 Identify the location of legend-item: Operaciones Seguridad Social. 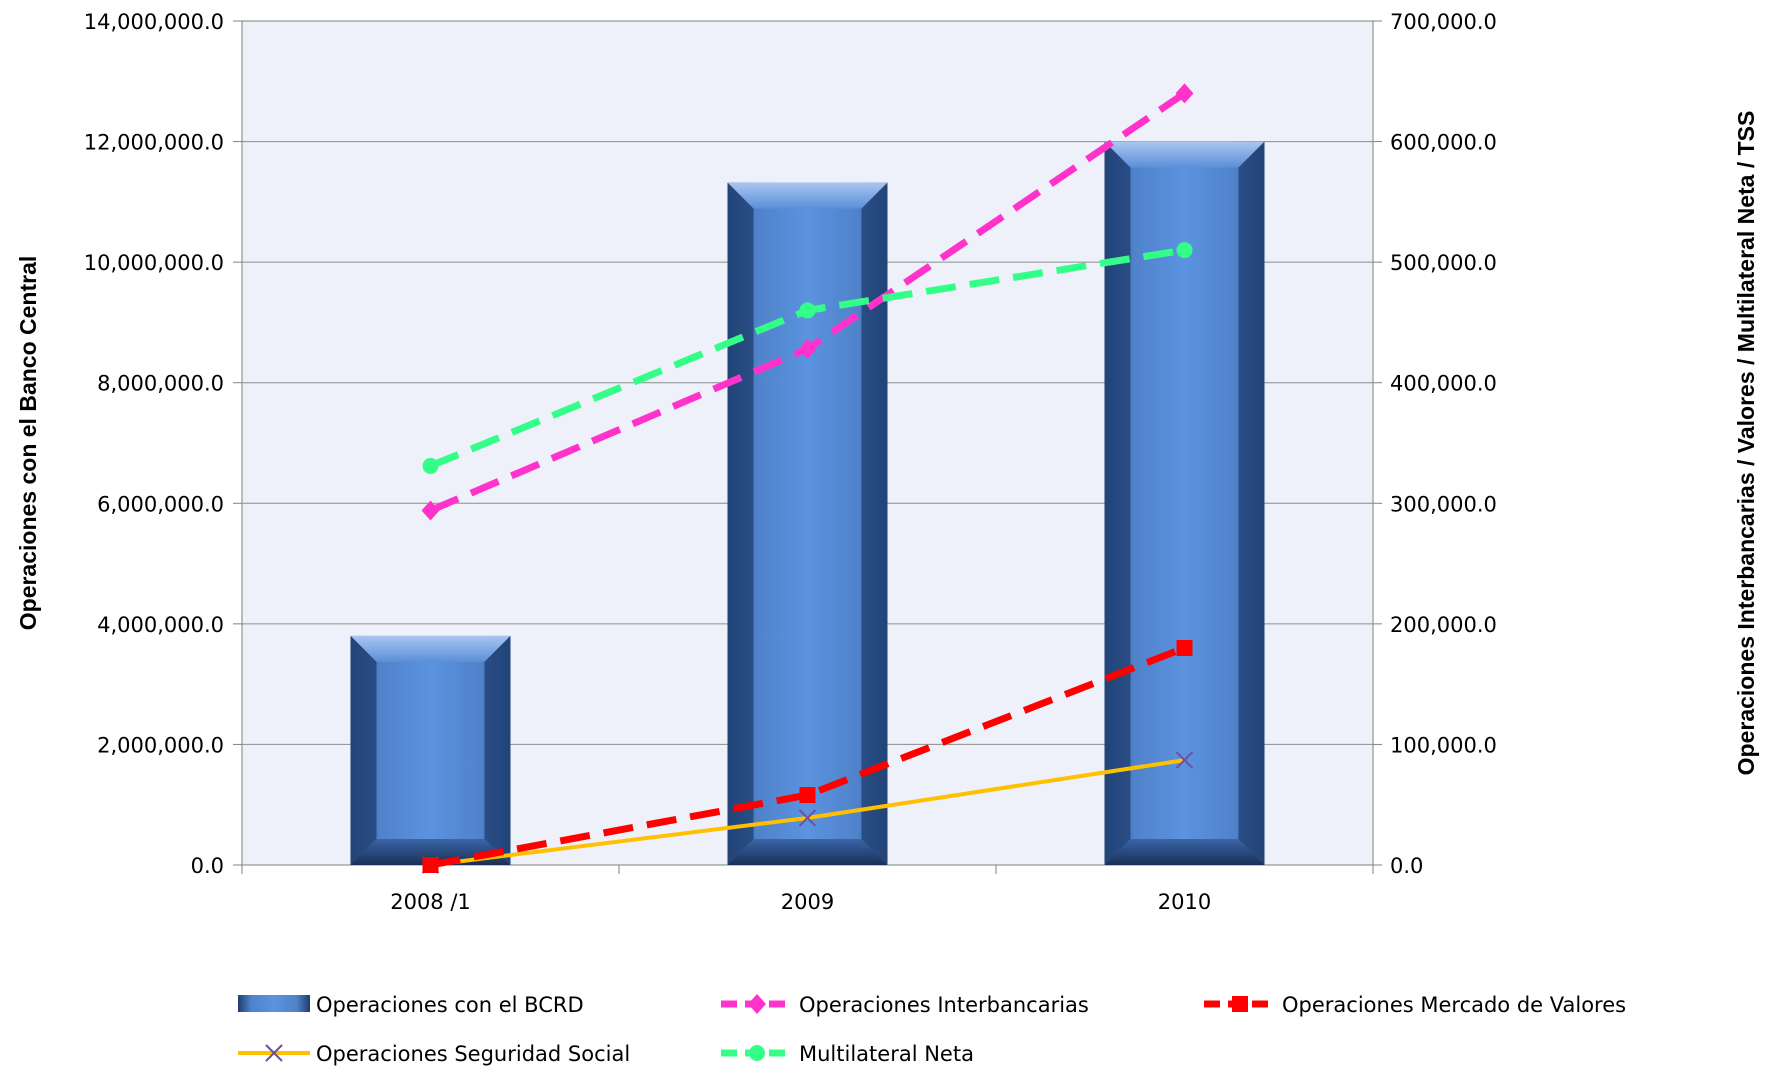
(434, 1054).